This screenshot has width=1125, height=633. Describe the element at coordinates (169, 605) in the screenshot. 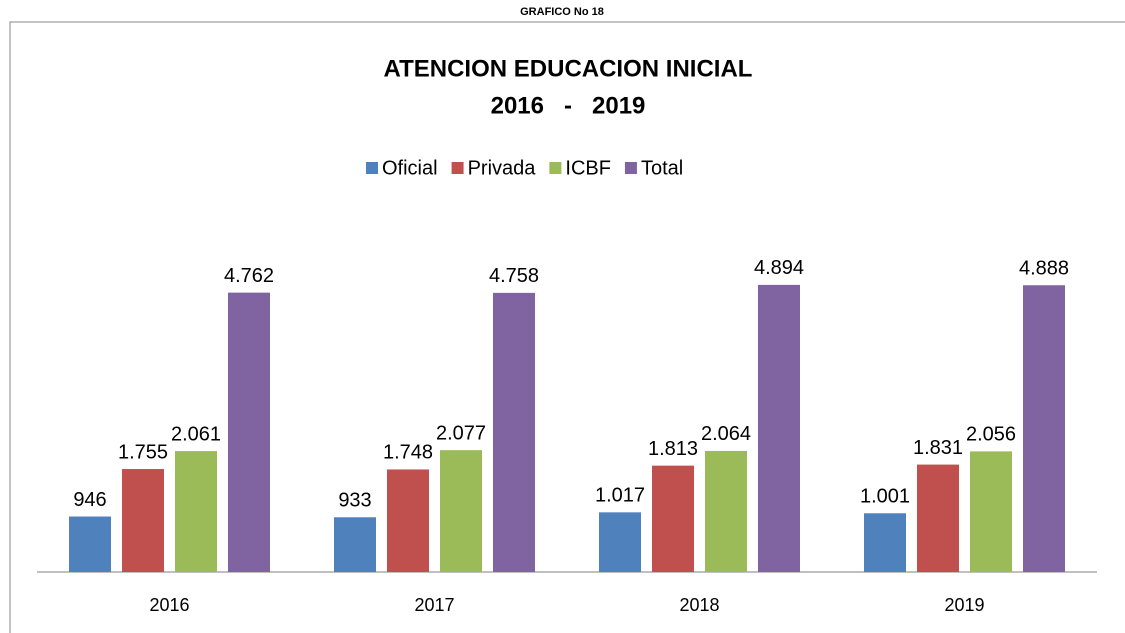

I see `x-tick-label: 2016` at that location.